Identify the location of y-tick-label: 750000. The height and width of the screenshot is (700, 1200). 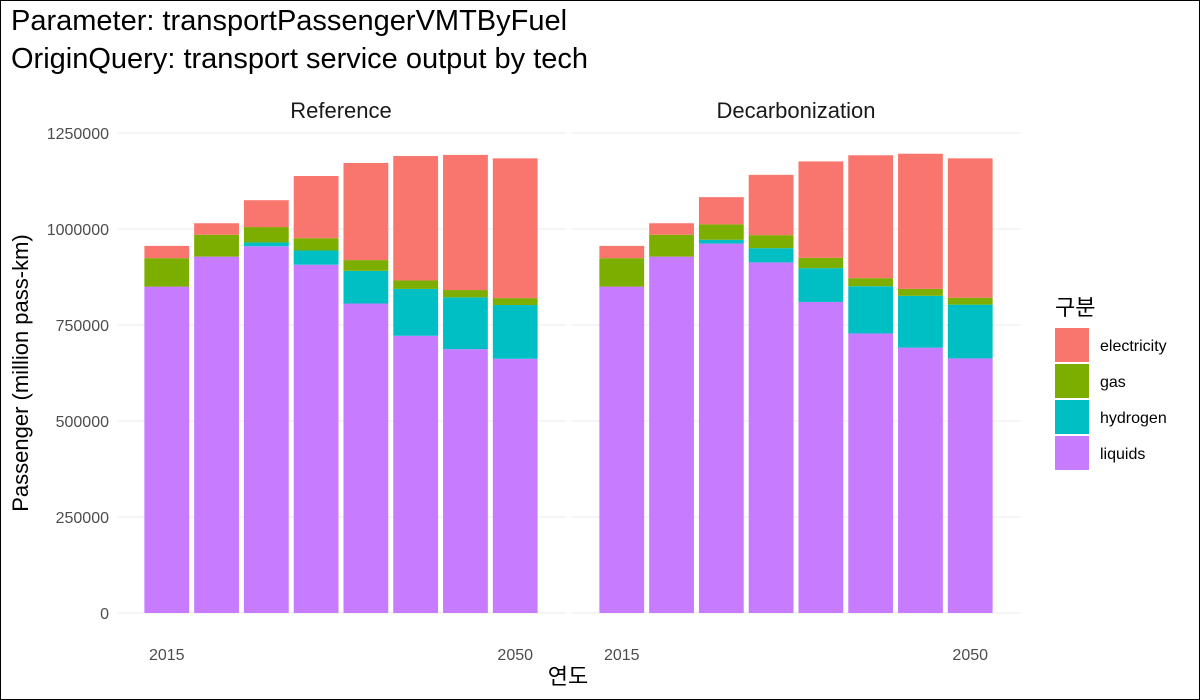
(82, 326).